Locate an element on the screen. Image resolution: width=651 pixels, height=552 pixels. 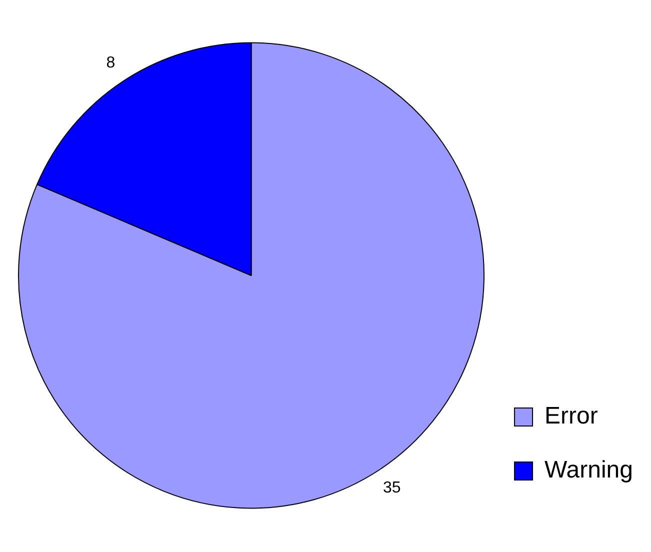
data-label: 35 is located at coordinates (391, 487).